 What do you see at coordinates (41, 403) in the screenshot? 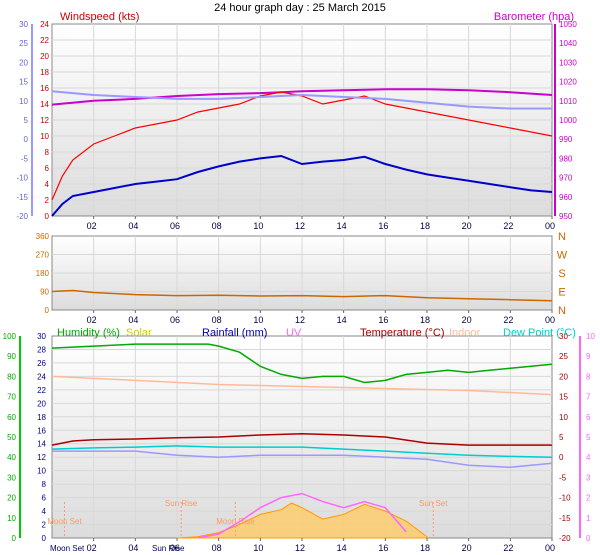
I see `rainfall-tick-20: 20` at bounding box center [41, 403].